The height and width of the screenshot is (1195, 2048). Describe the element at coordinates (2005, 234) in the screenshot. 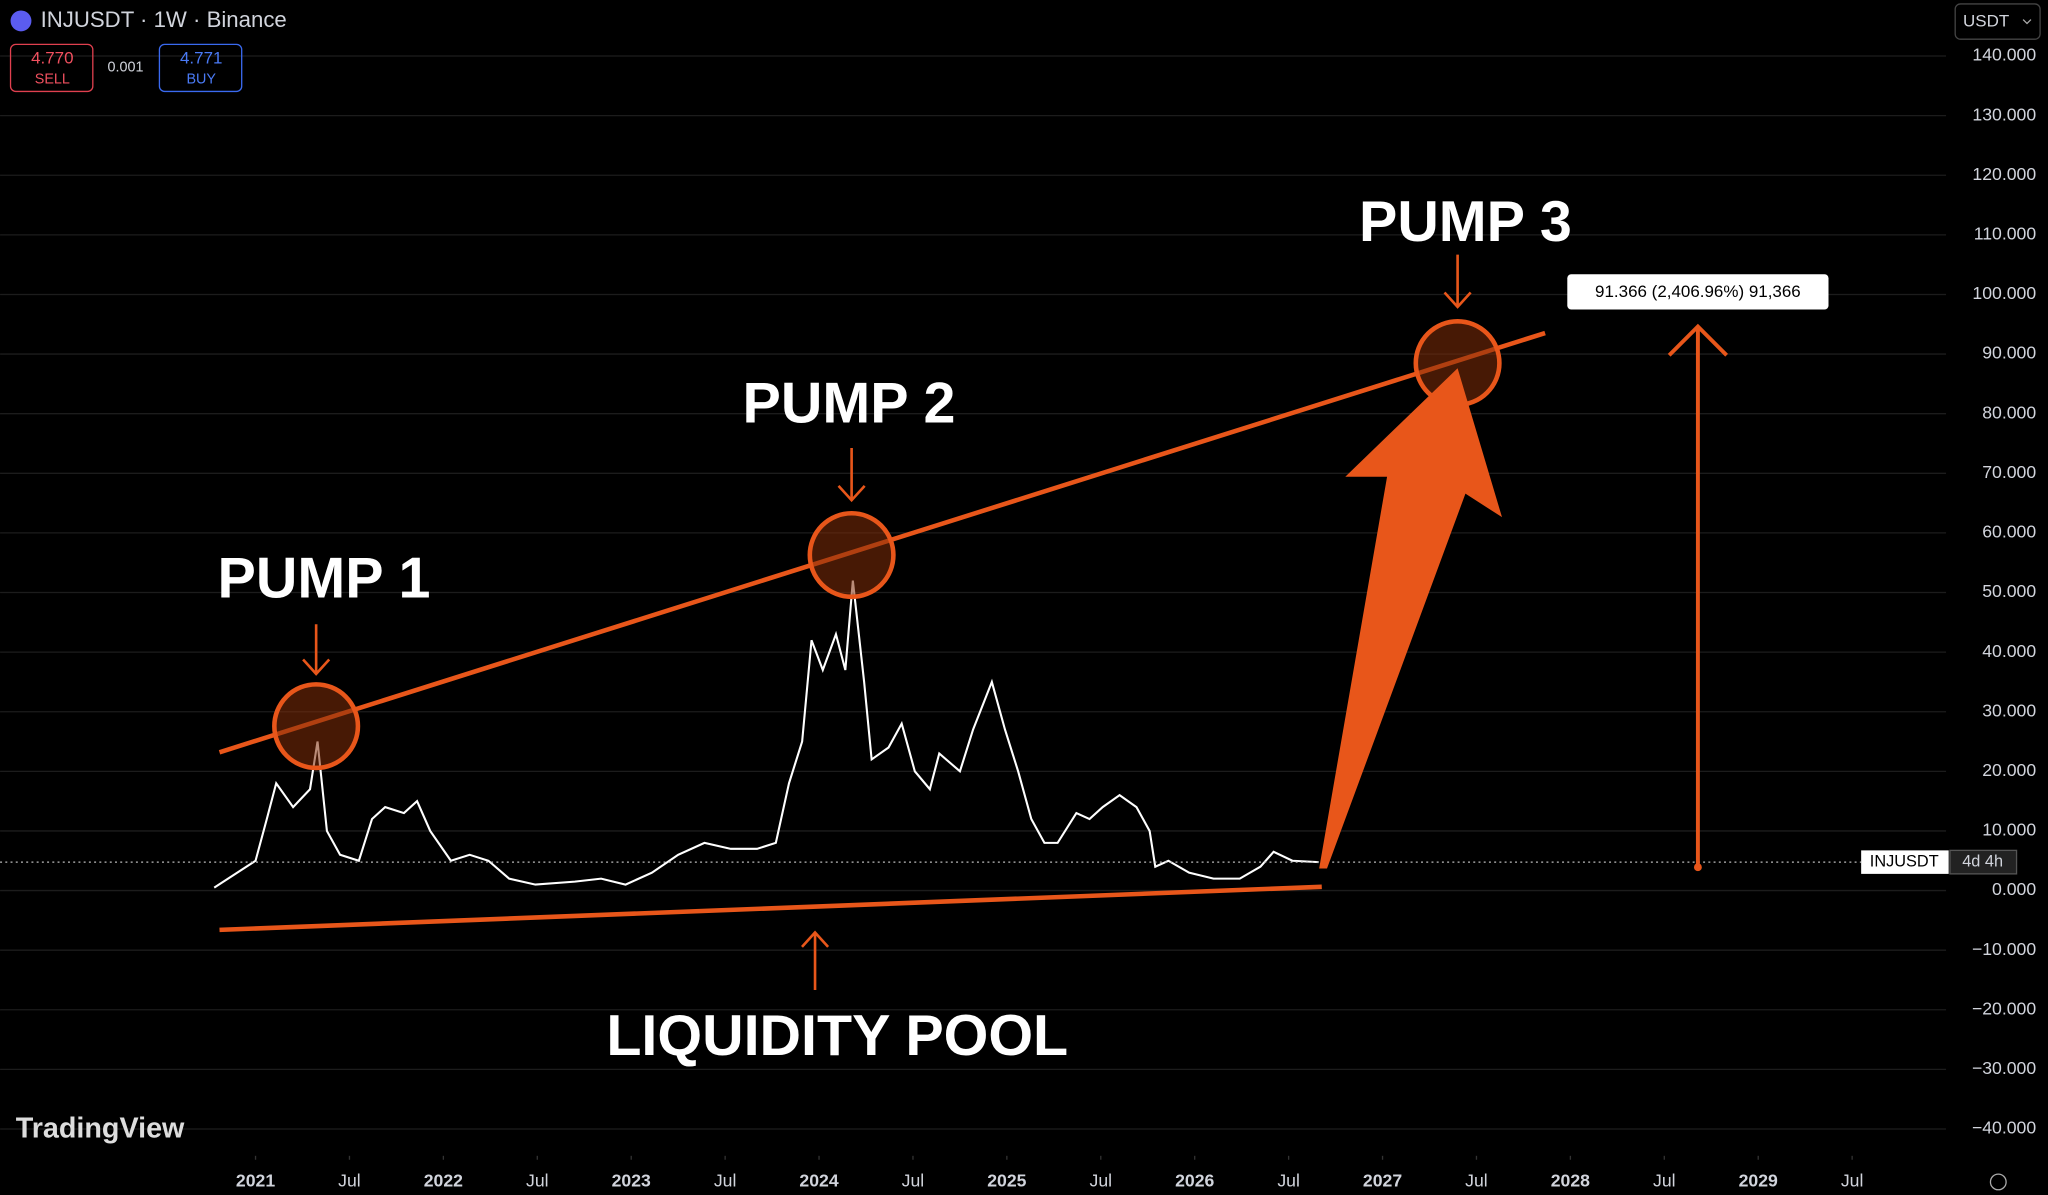

I see `y-tick-label: 110.000` at that location.